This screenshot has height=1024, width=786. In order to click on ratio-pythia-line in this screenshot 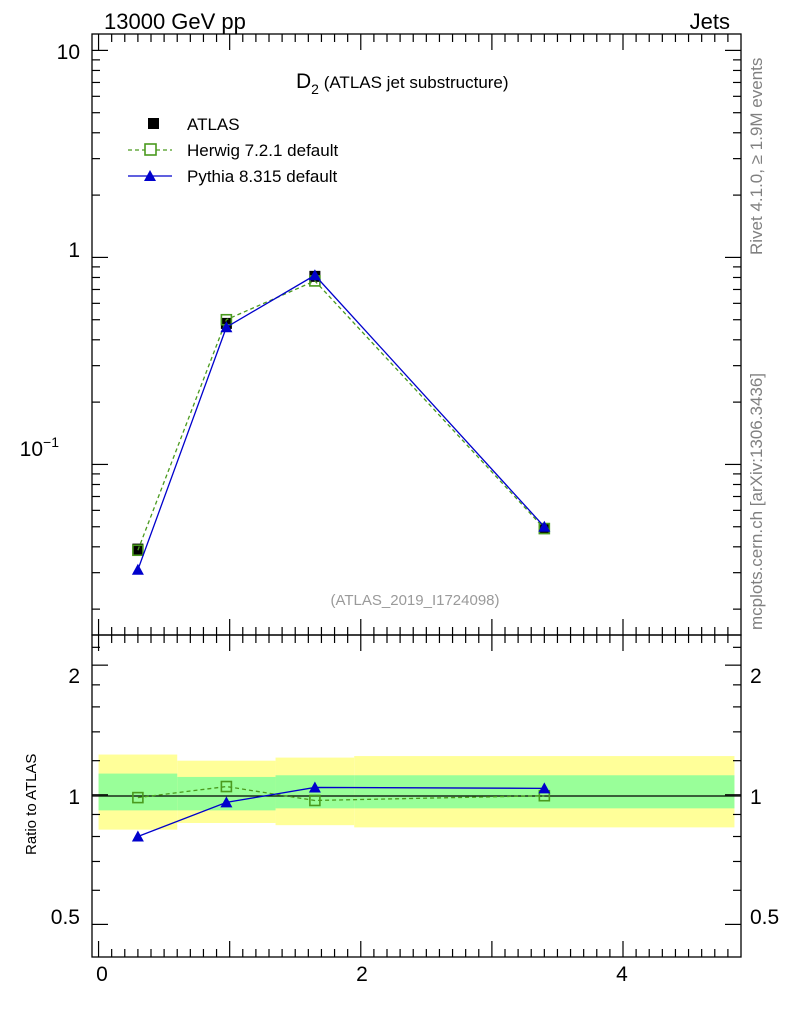, I will do `click(341, 812)`.